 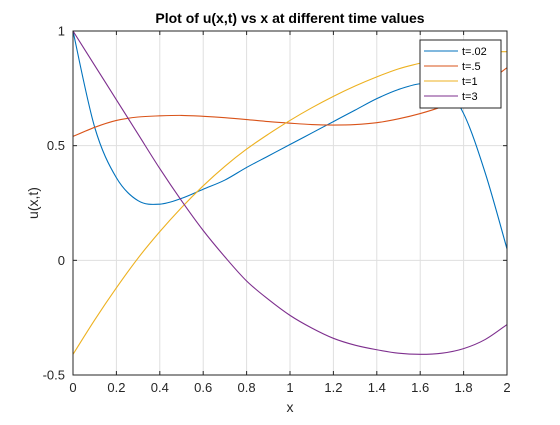 What do you see at coordinates (377, 387) in the screenshot?
I see `x-tick-label: 1.4` at bounding box center [377, 387].